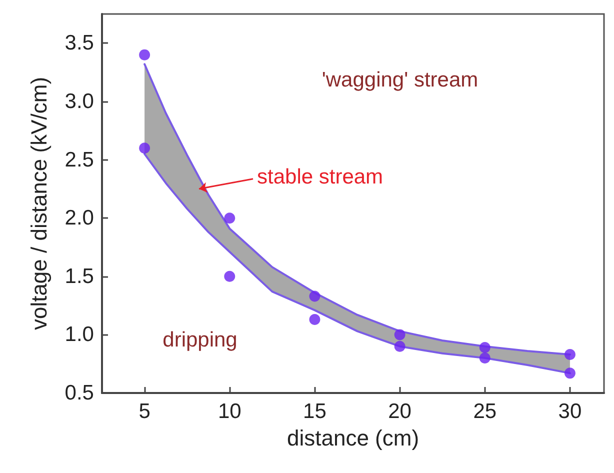  I want to click on y-tick-label: 2.0, so click(79, 218).